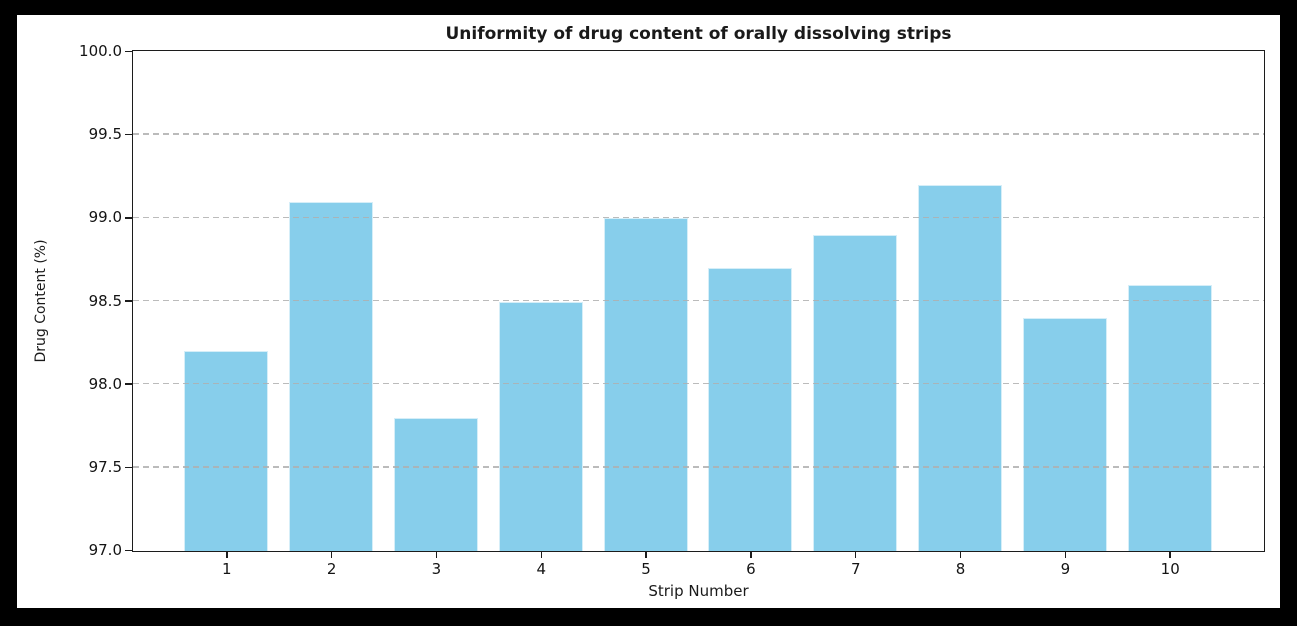 The height and width of the screenshot is (626, 1297). Describe the element at coordinates (960, 569) in the screenshot. I see `x-tick-label: 8` at that location.